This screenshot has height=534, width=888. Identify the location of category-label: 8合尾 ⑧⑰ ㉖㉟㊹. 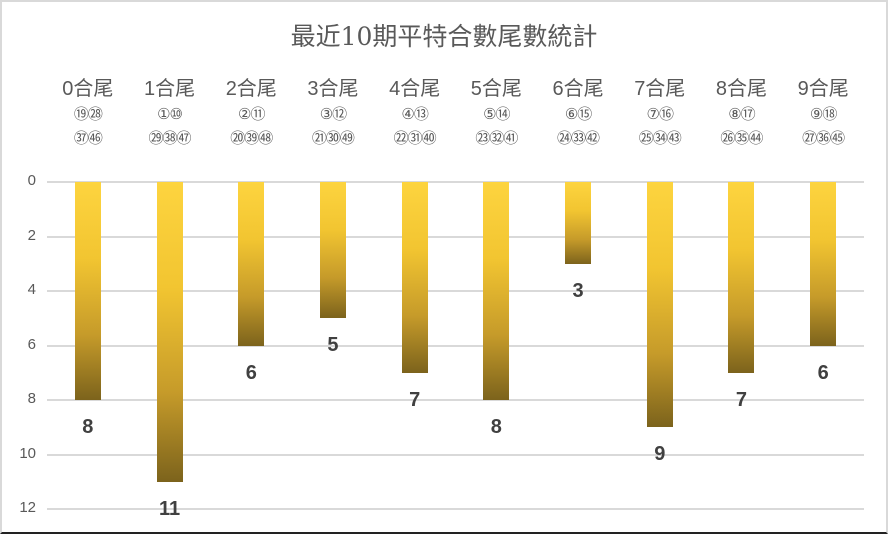
(741, 113).